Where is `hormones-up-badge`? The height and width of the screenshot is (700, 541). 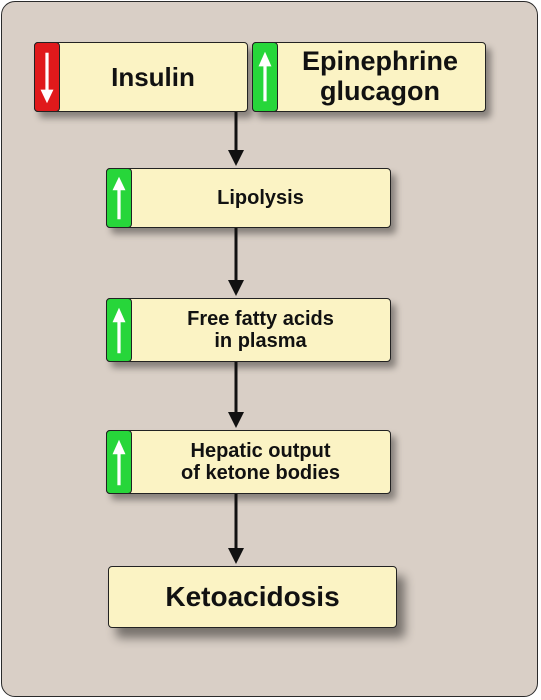
hormones-up-badge is located at coordinates (265, 77).